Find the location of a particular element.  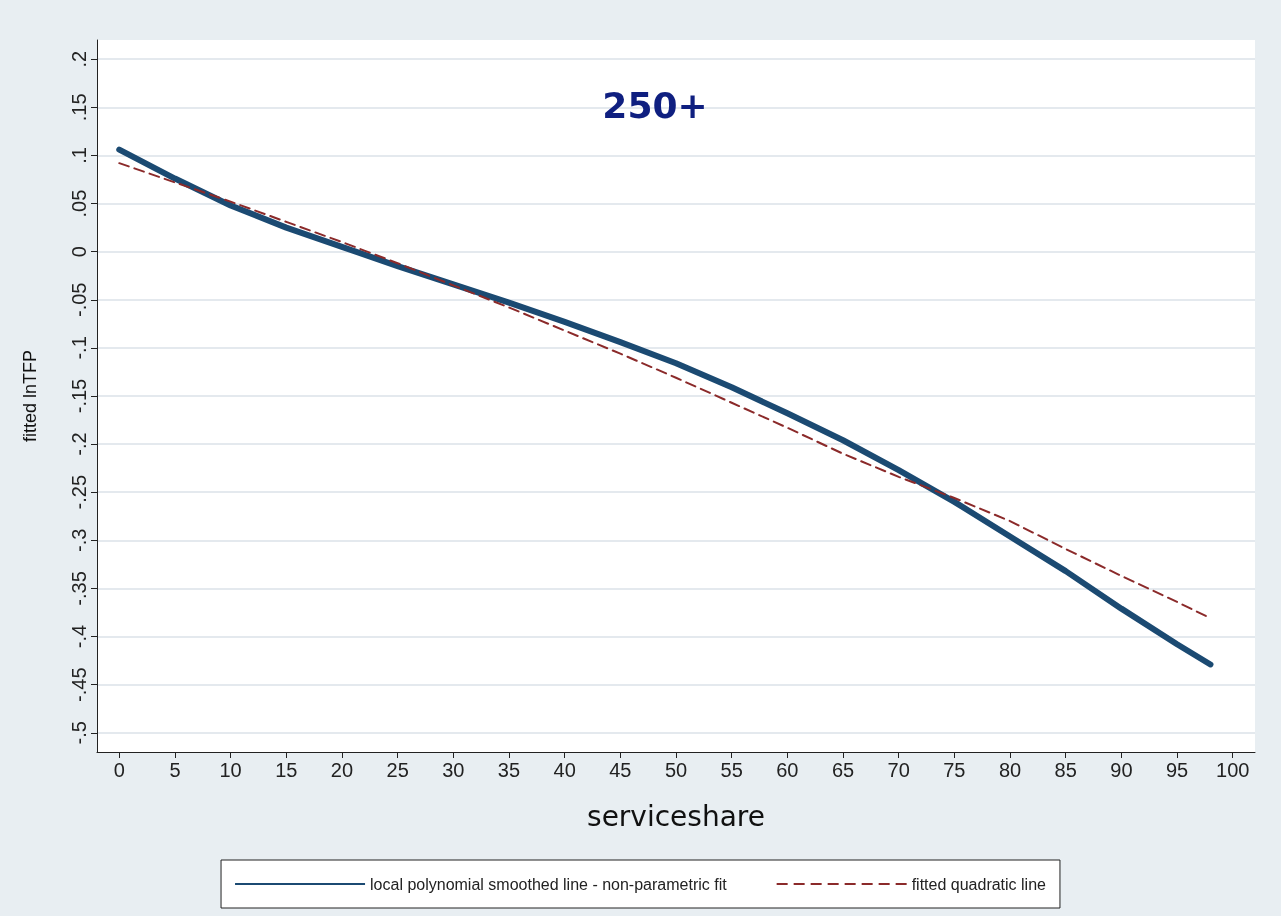

x-tick-label: 25 is located at coordinates (397, 770).